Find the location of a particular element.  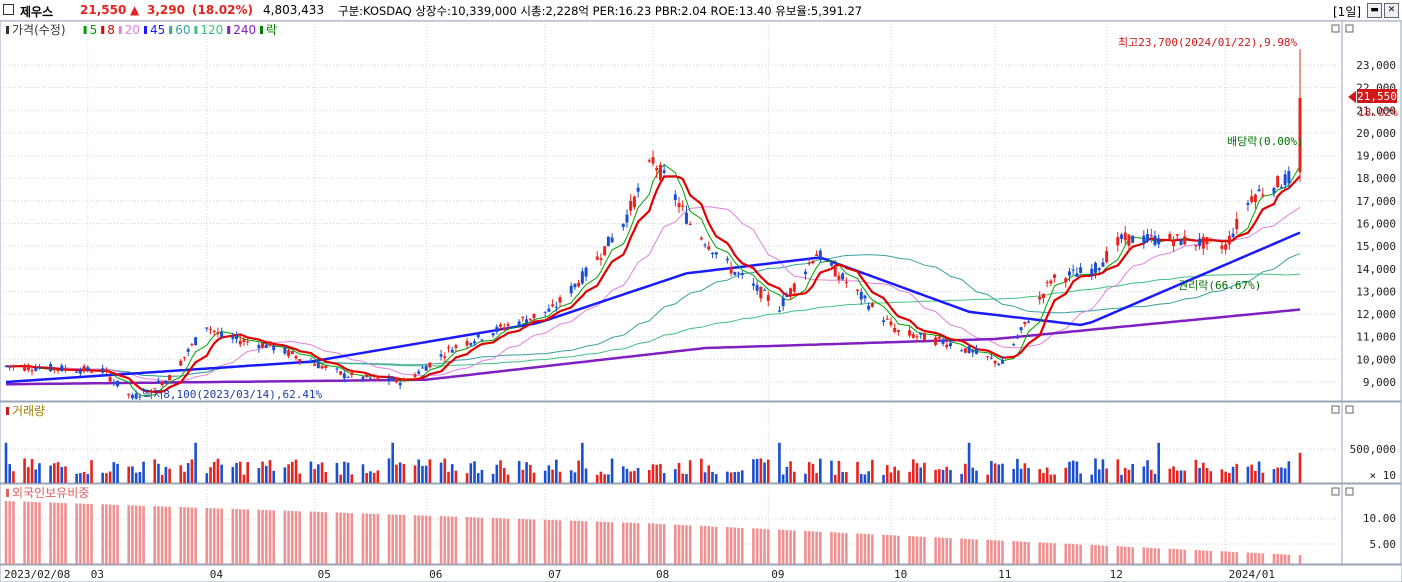

x-tick-label: 03 is located at coordinates (97, 574).